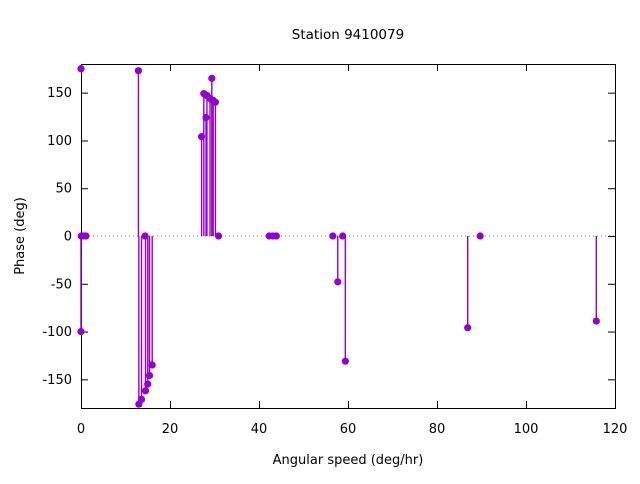 This screenshot has width=640, height=484. I want to click on x-tick-label: 120, so click(615, 429).